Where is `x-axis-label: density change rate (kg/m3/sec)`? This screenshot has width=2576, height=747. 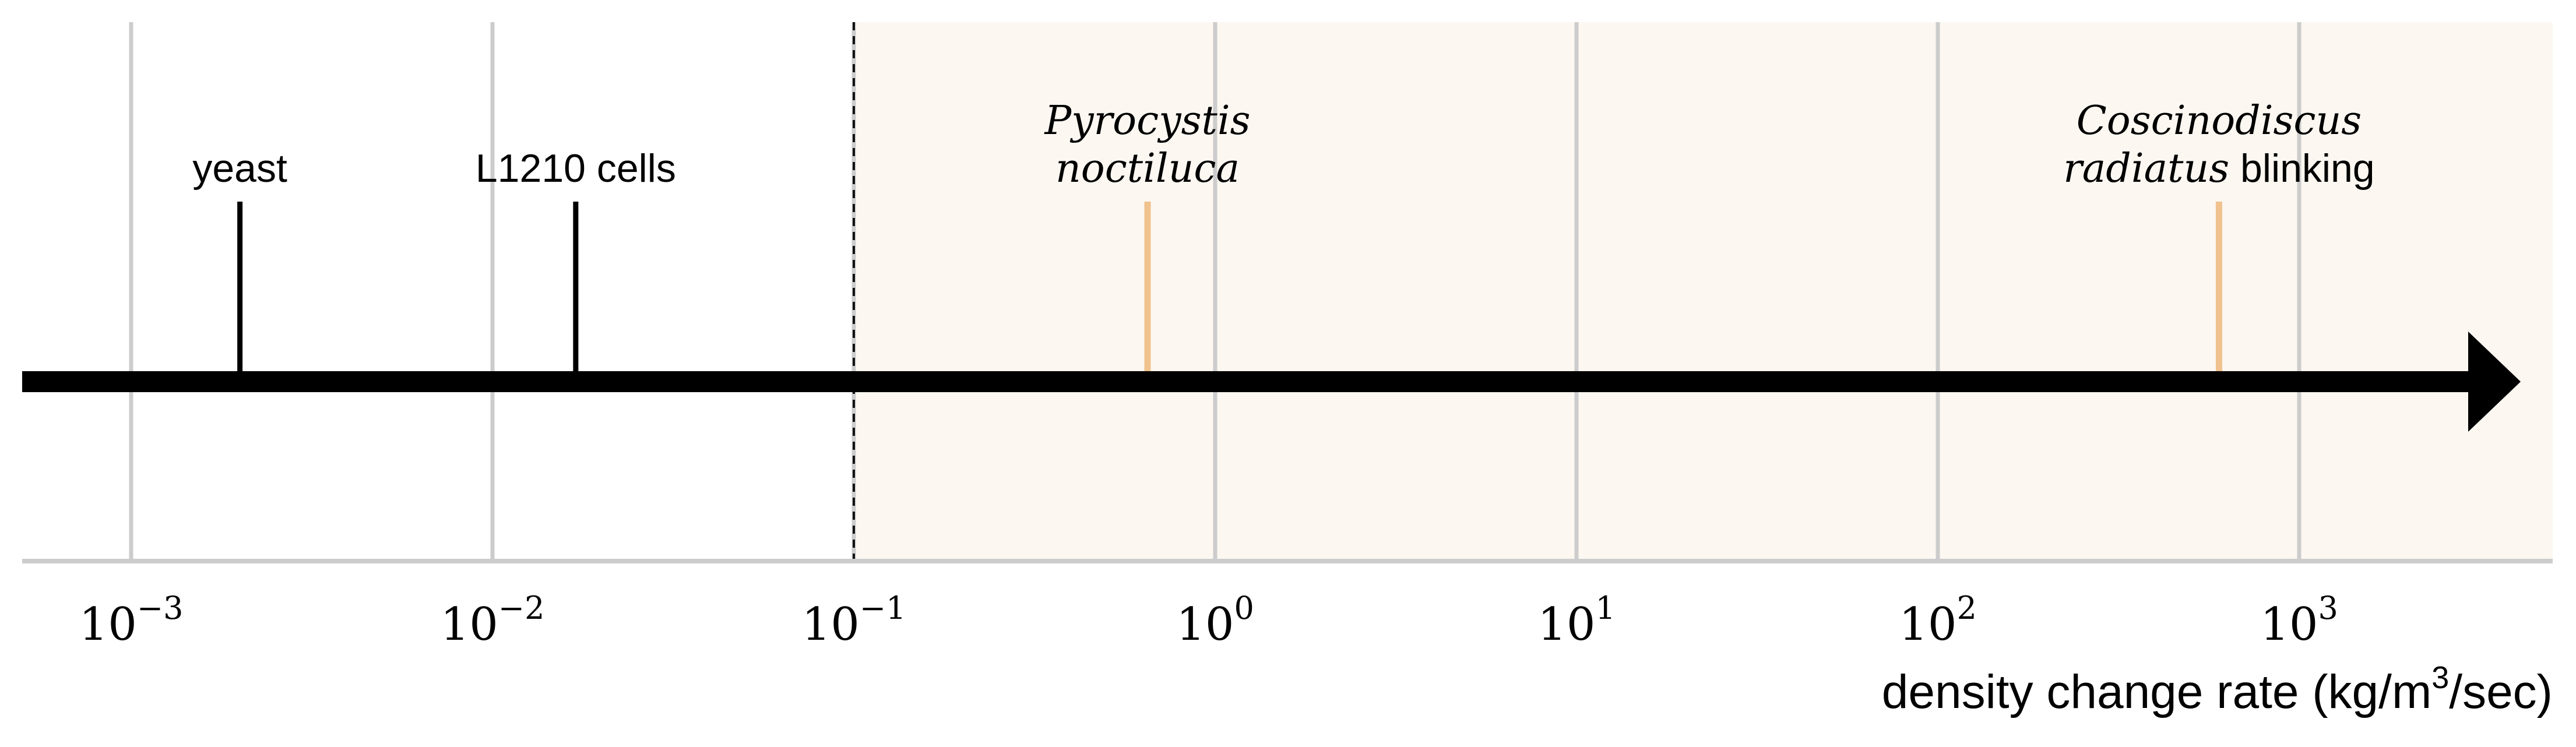 x-axis-label: density change rate (kg/m3/sec) is located at coordinates (2218, 689).